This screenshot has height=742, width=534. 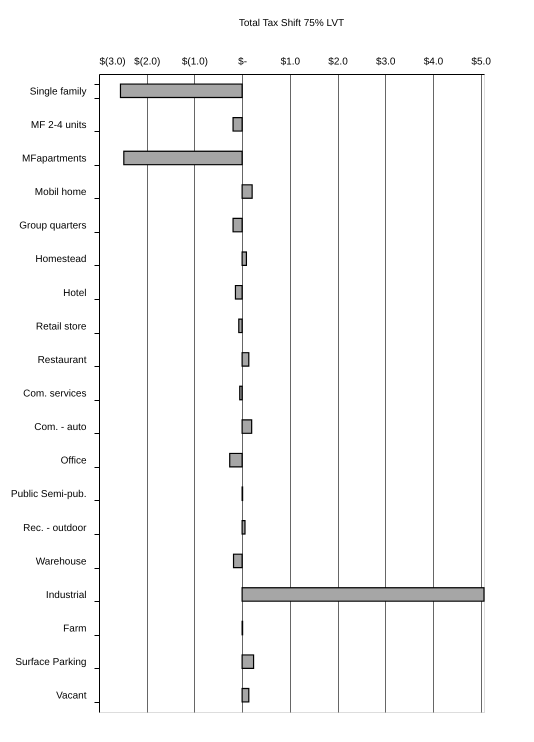 What do you see at coordinates (60, 260) in the screenshot?
I see `y-tick-label: Homestead` at bounding box center [60, 260].